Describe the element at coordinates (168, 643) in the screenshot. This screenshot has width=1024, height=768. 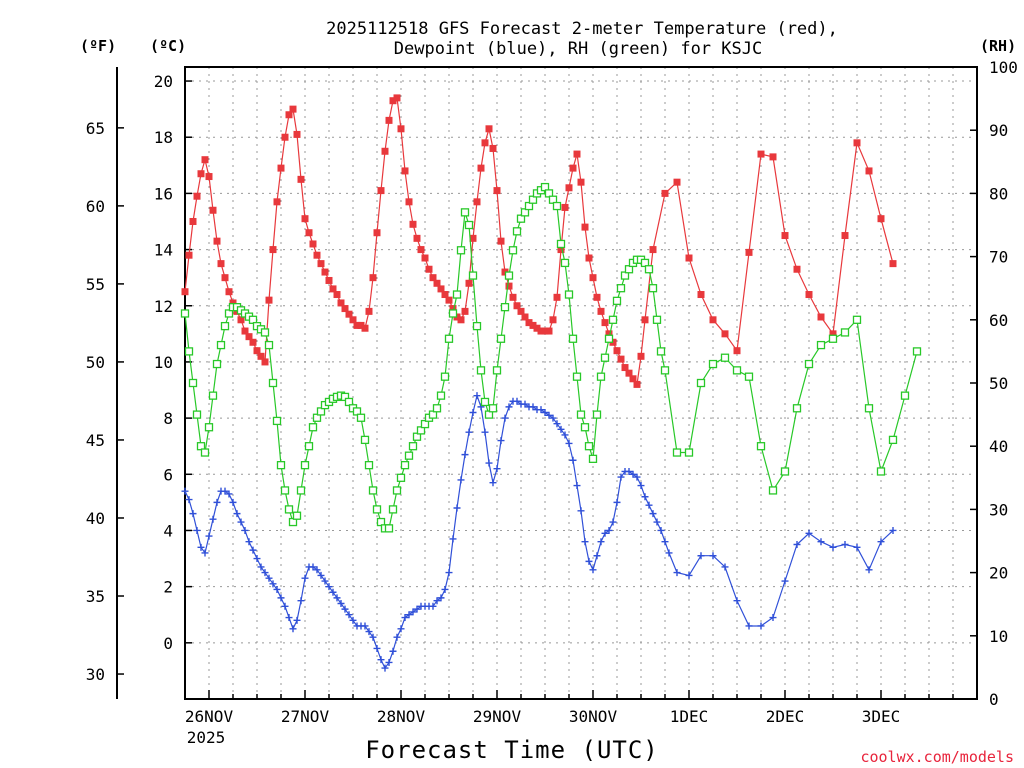
I see `celsius-tick-label: 0` at that location.